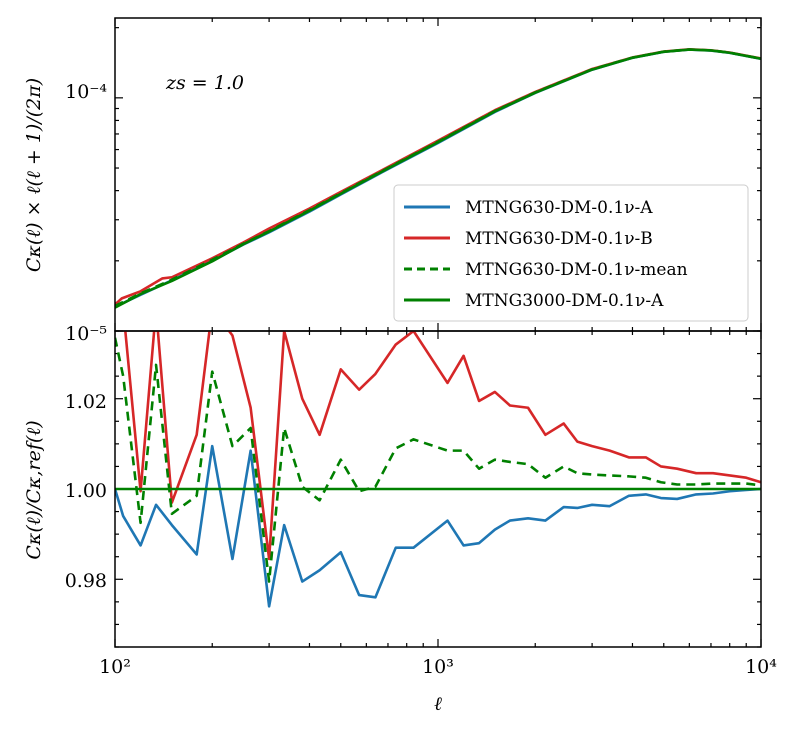  Describe the element at coordinates (576, 270) in the screenshot. I see `legend-label-mean: MTNG630-DM-0.1ν-mean` at that location.